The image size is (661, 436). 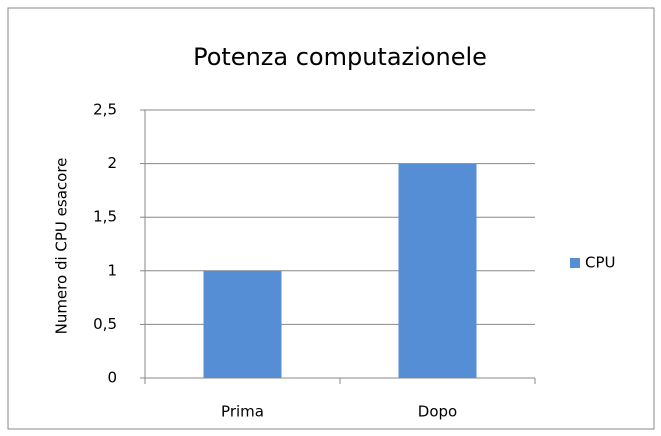 What do you see at coordinates (105, 217) in the screenshot?
I see `y-tick-label: 1,5` at bounding box center [105, 217].